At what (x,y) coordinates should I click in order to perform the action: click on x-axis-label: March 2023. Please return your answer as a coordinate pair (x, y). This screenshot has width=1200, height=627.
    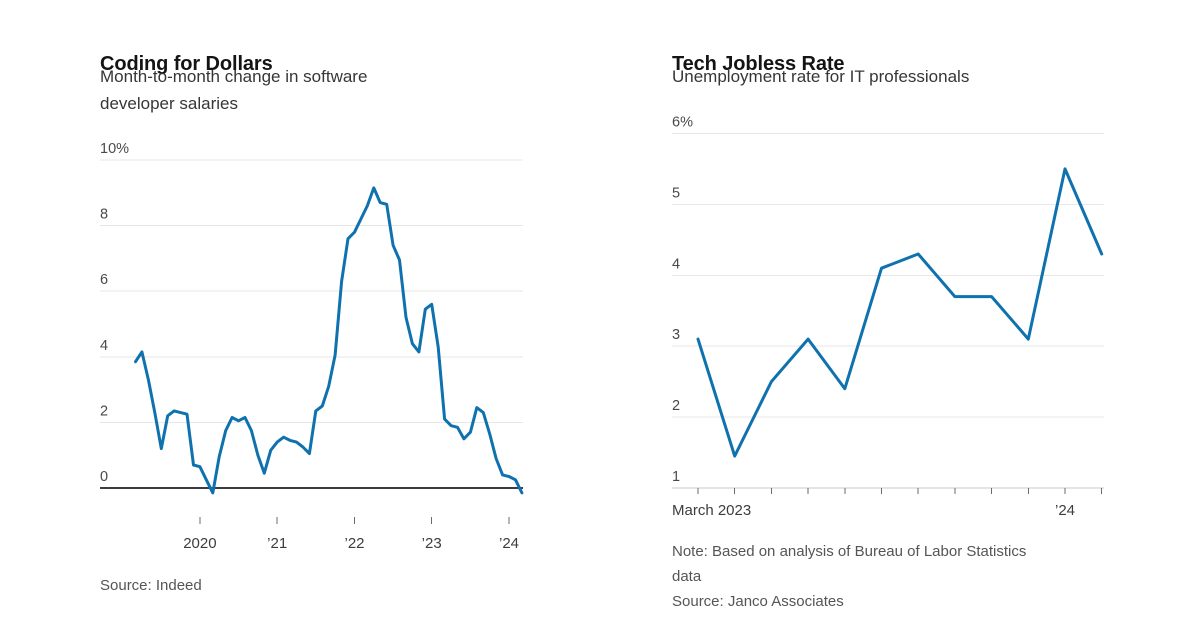
    Looking at the image, I should click on (711, 510).